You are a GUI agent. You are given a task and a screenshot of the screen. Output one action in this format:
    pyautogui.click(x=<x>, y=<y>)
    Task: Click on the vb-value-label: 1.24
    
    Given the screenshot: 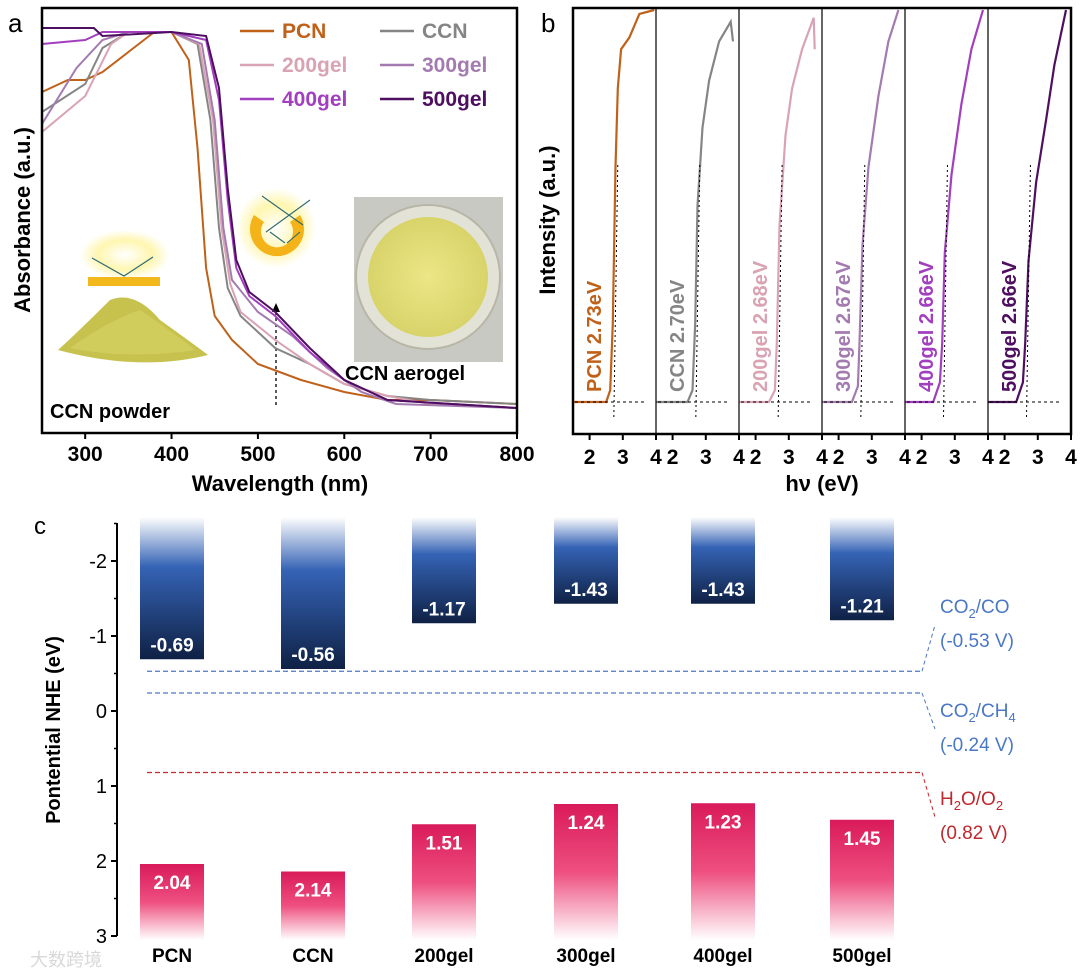 What is the action you would take?
    pyautogui.click(x=586, y=823)
    